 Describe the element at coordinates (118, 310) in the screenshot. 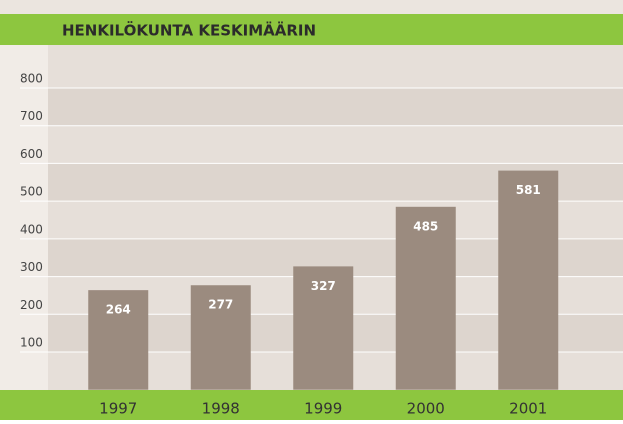

I see `value-label: 264` at that location.